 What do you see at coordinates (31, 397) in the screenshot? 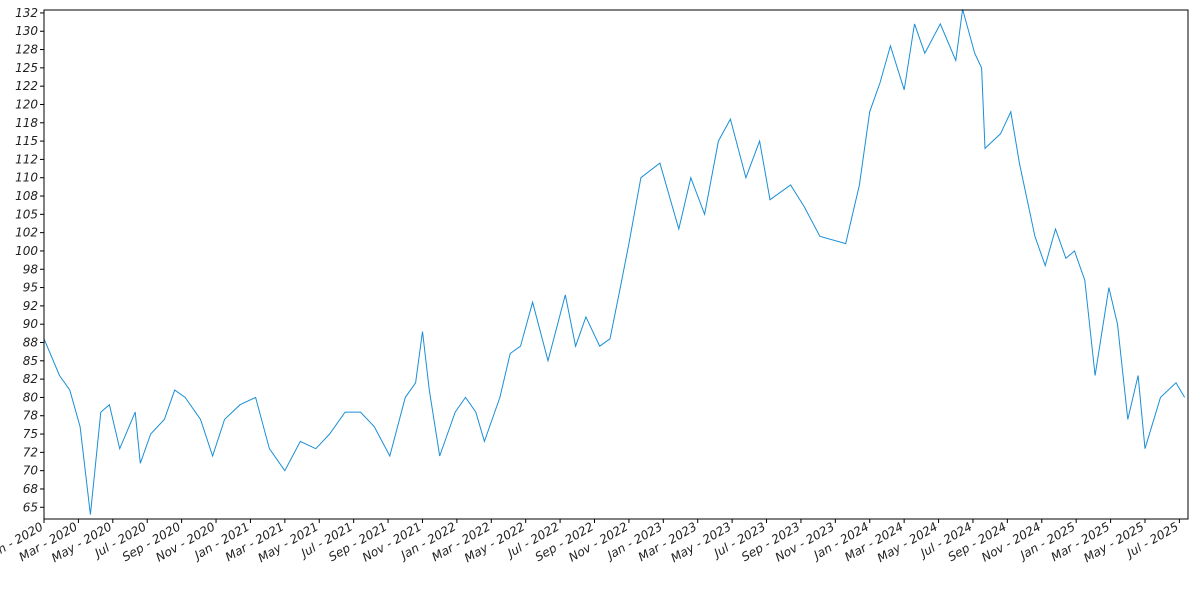
I see `y-tick-label: 80` at bounding box center [31, 397].